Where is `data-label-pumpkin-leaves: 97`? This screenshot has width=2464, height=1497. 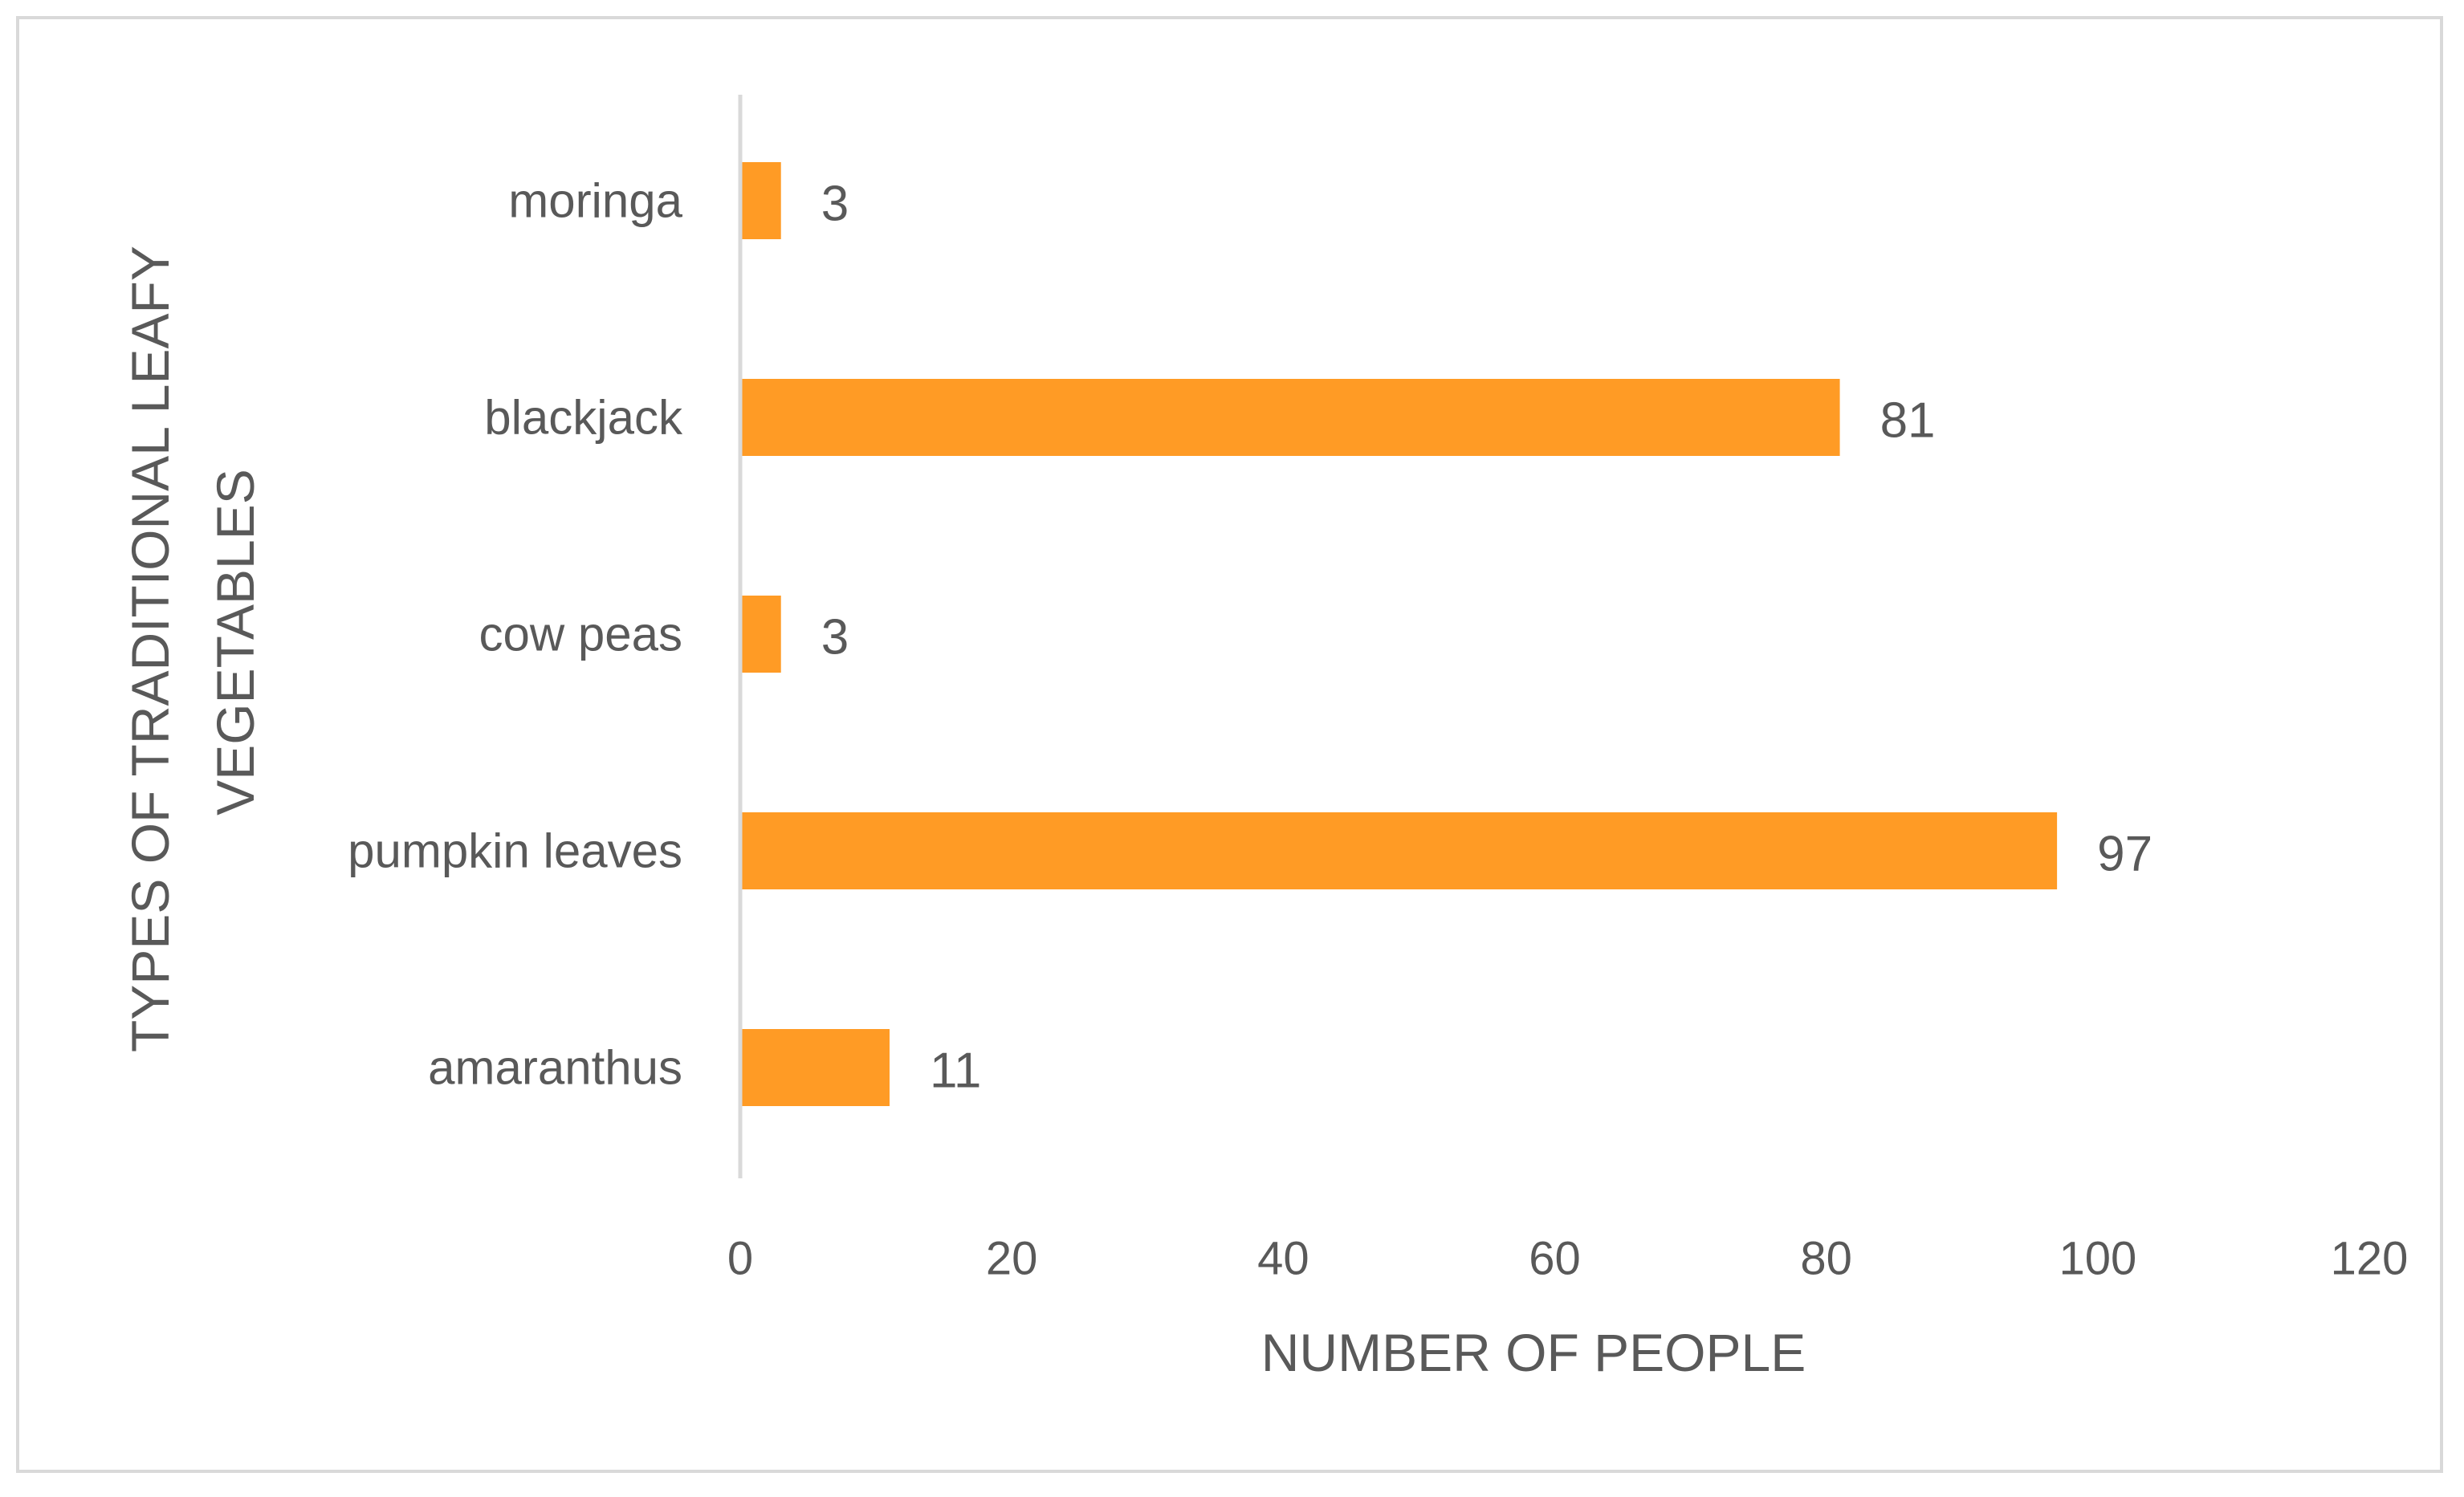 data-label-pumpkin-leaves: 97 is located at coordinates (2124, 855).